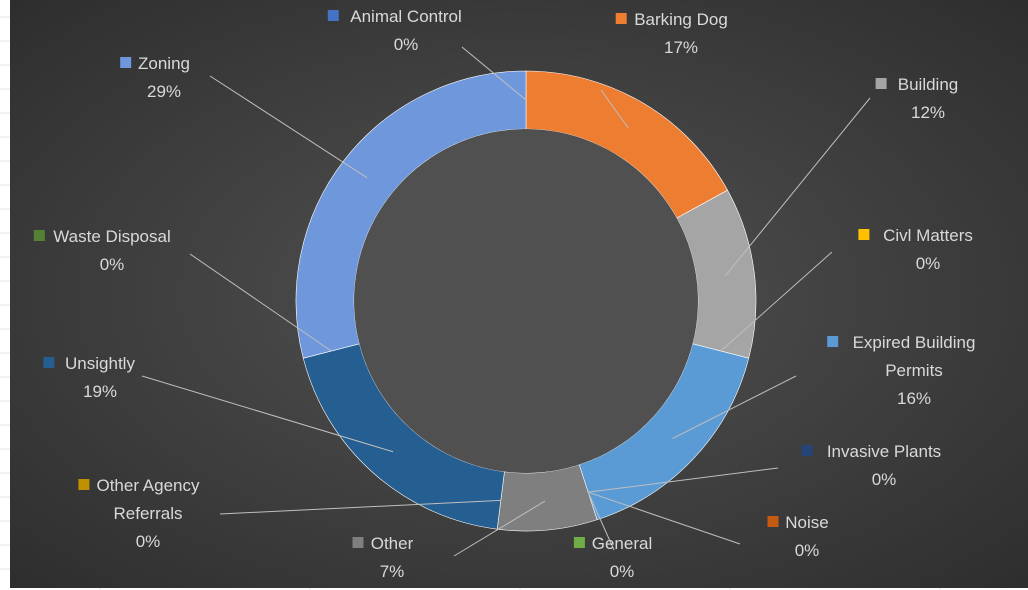 This screenshot has width=1028, height=590. Describe the element at coordinates (100, 391) in the screenshot. I see `data-label-percent: 19%` at that location.